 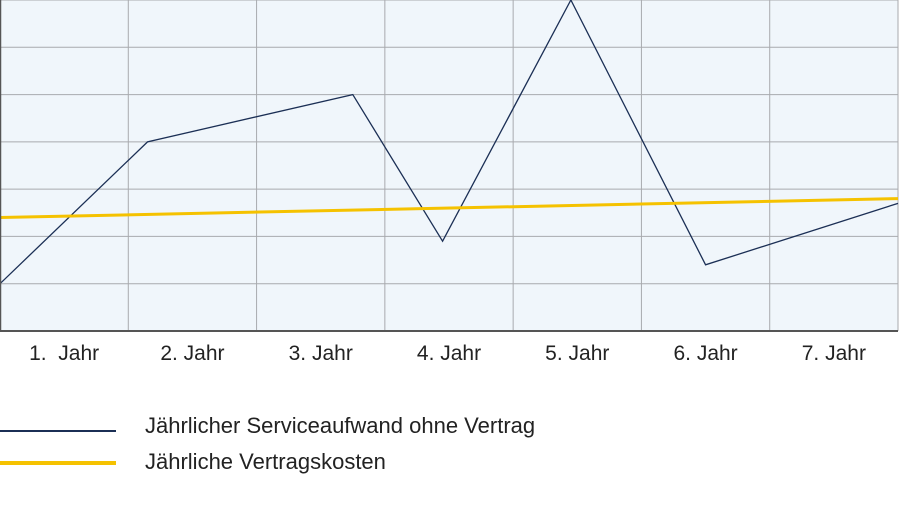 I want to click on x-tick-label: 2. Jahr, so click(x=192, y=353).